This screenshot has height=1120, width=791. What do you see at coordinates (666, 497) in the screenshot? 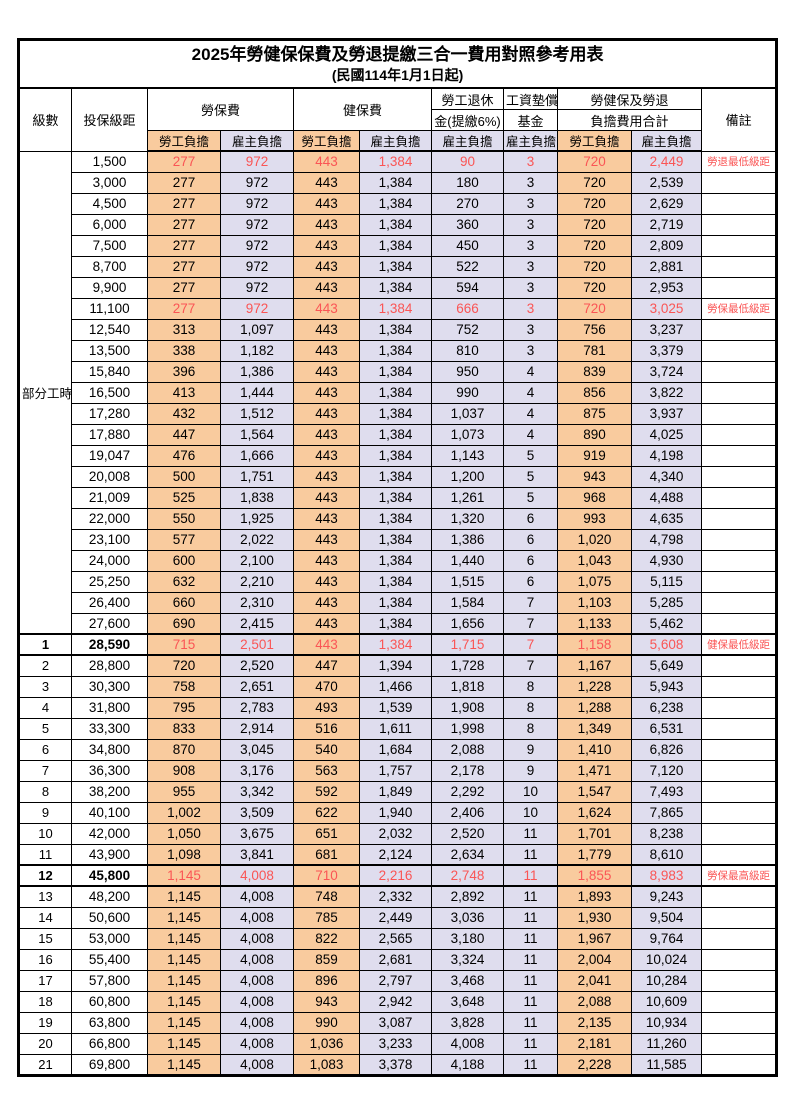
I see `total-employer-cell: 4,488` at bounding box center [666, 497].